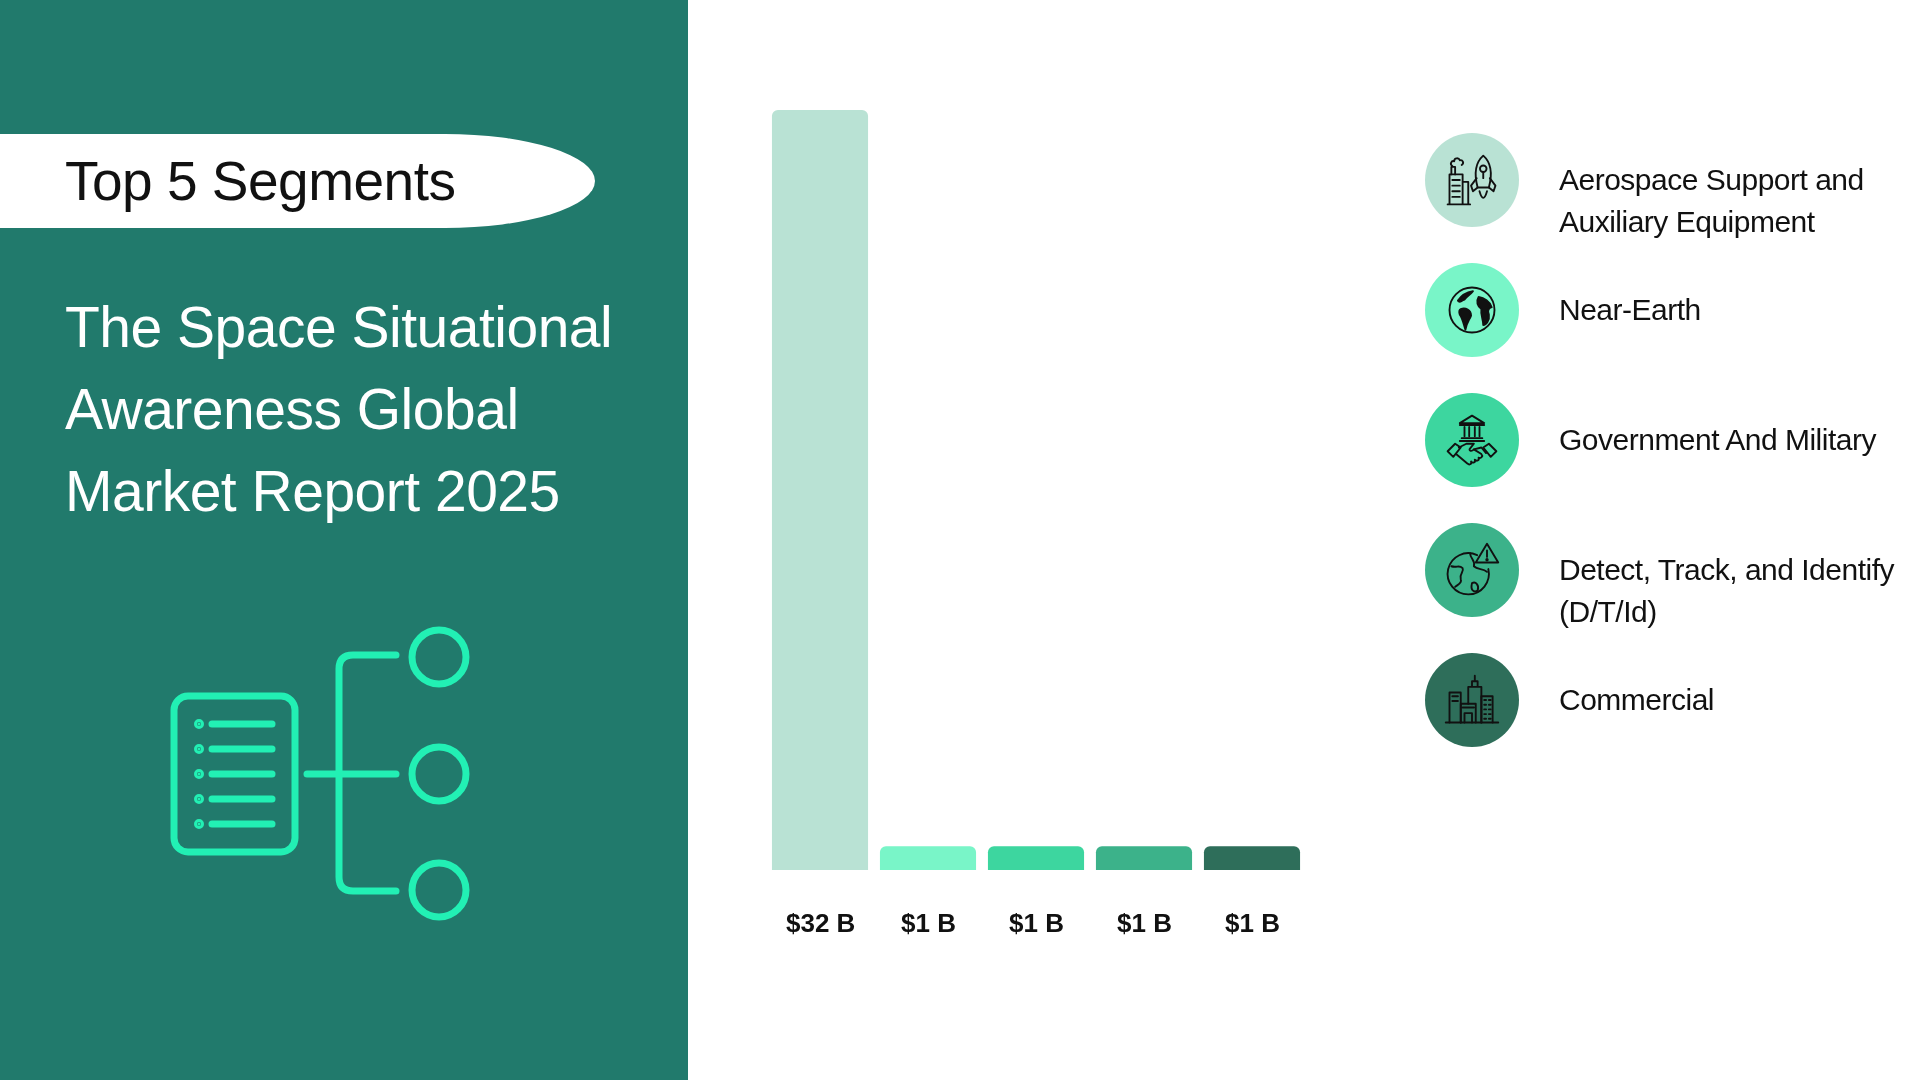  I want to click on text: Top 5 Segments, so click(260, 181).